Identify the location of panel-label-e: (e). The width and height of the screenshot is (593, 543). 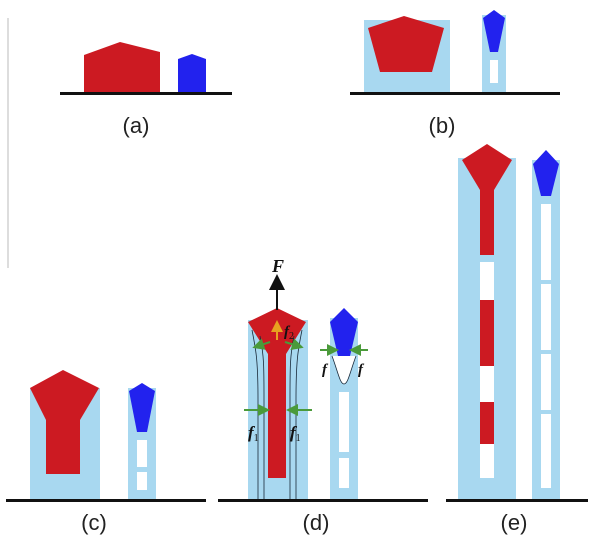
(514, 522).